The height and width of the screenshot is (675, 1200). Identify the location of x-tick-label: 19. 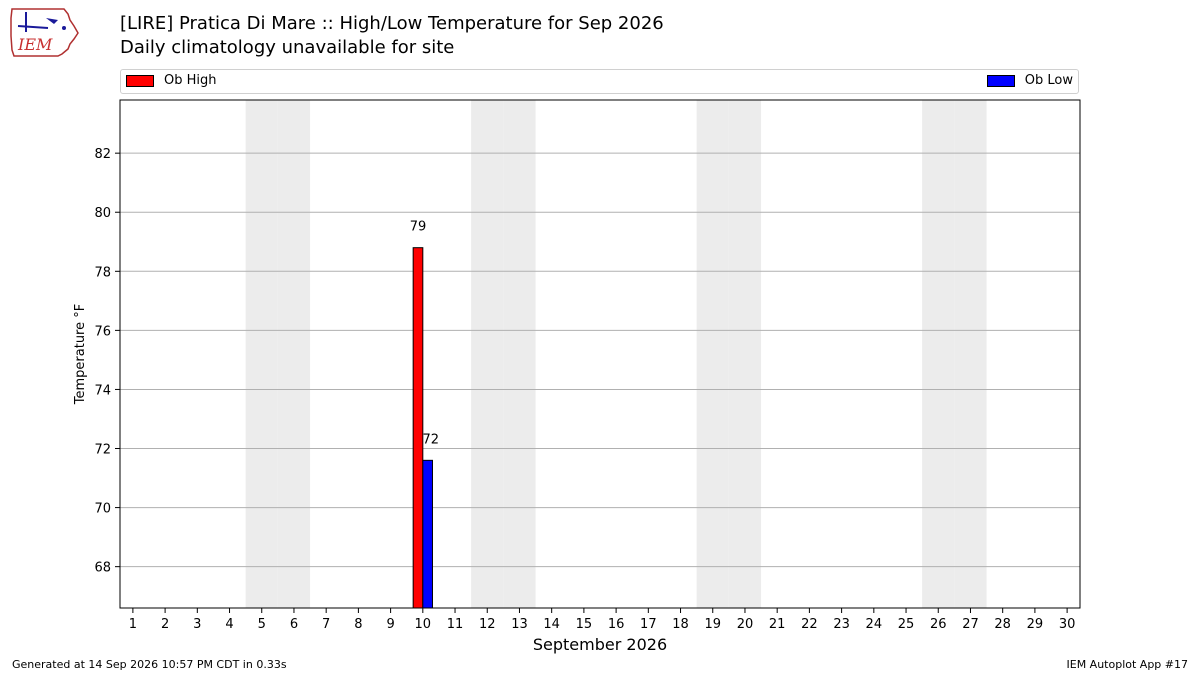
(712, 624).